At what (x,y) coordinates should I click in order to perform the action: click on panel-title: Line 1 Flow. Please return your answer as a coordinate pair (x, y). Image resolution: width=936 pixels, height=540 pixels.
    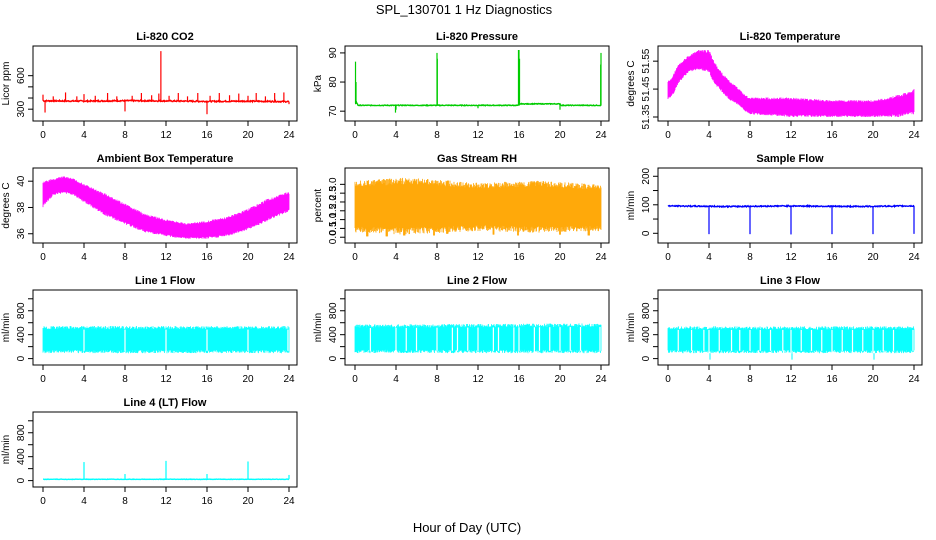
    Looking at the image, I should click on (165, 281).